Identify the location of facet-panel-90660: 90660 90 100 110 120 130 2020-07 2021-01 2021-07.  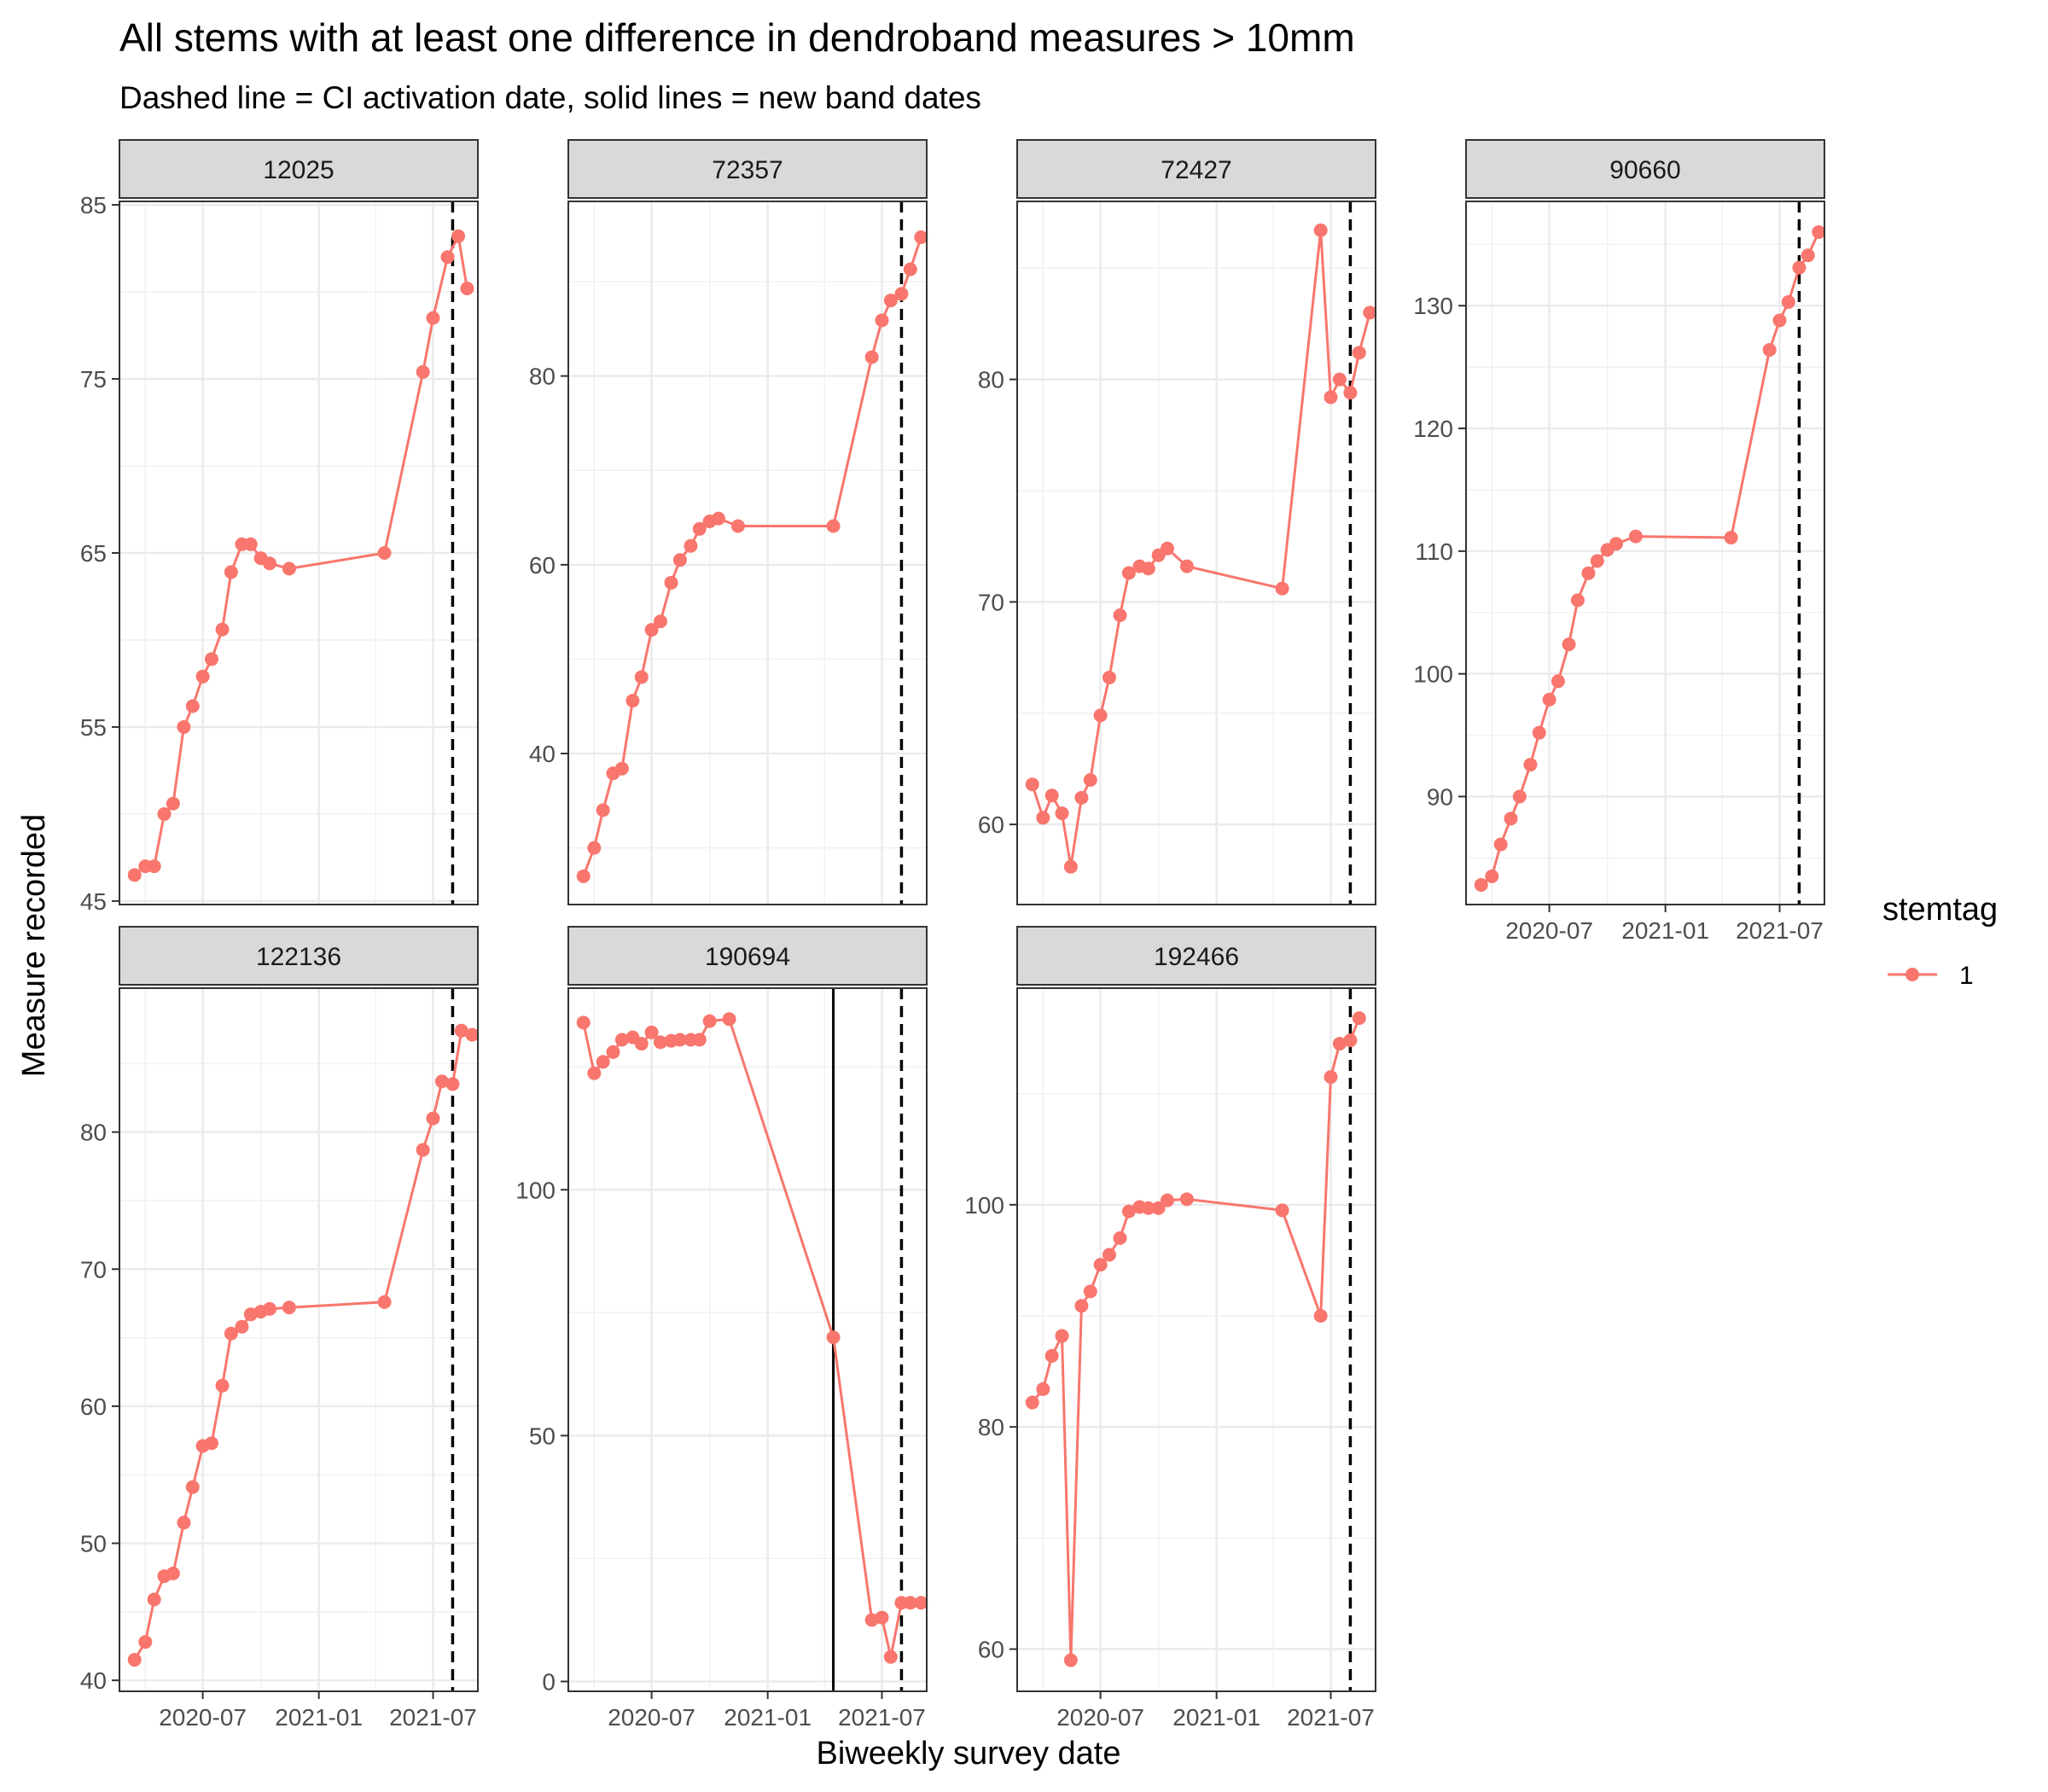
(1619, 541).